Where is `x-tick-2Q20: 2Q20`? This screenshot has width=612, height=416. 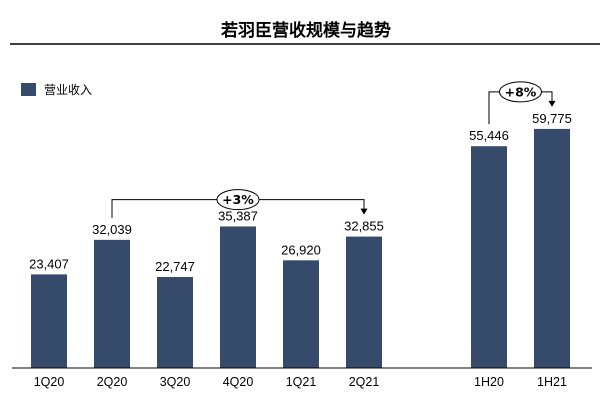
x-tick-2Q20: 2Q20 is located at coordinates (112, 382).